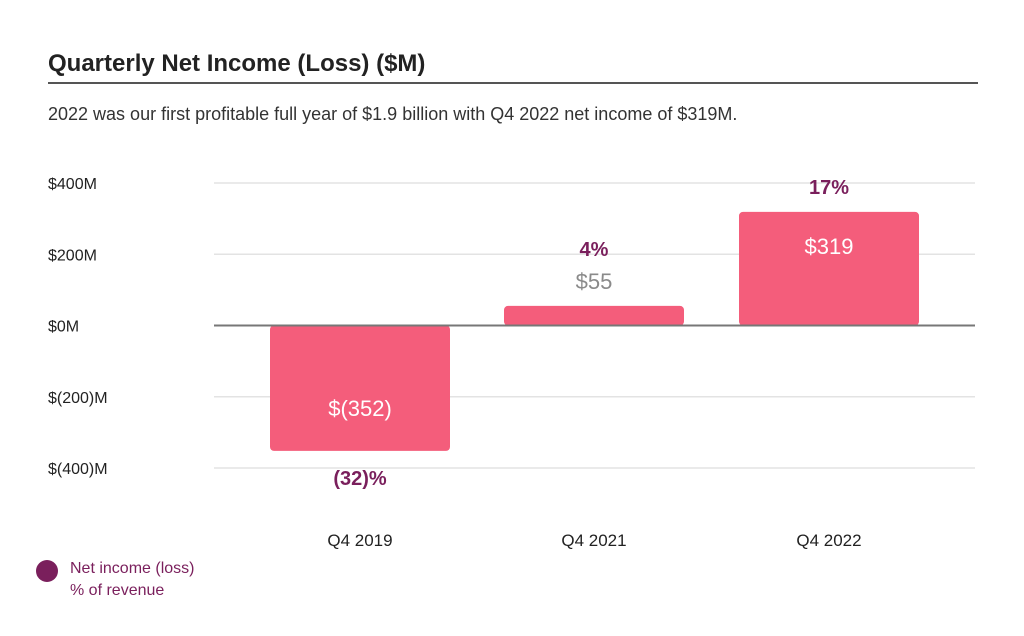 Image resolution: width=1024 pixels, height=636 pixels. What do you see at coordinates (237, 63) in the screenshot?
I see `chart-title: Quarterly Net Income (Loss) ($M)` at bounding box center [237, 63].